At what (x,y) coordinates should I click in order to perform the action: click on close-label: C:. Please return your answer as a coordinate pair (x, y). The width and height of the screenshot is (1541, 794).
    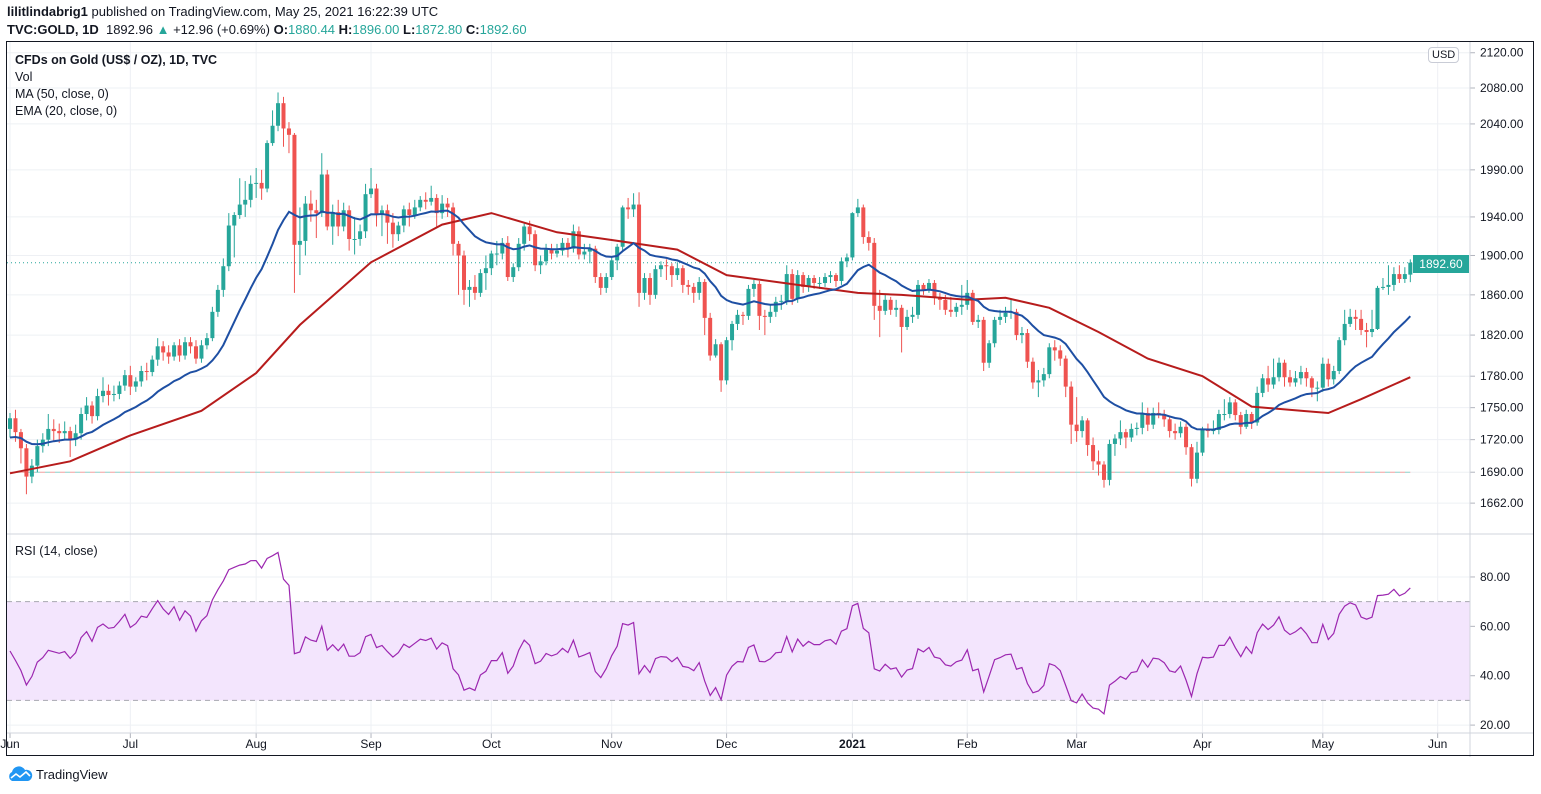
    Looking at the image, I should click on (472, 29).